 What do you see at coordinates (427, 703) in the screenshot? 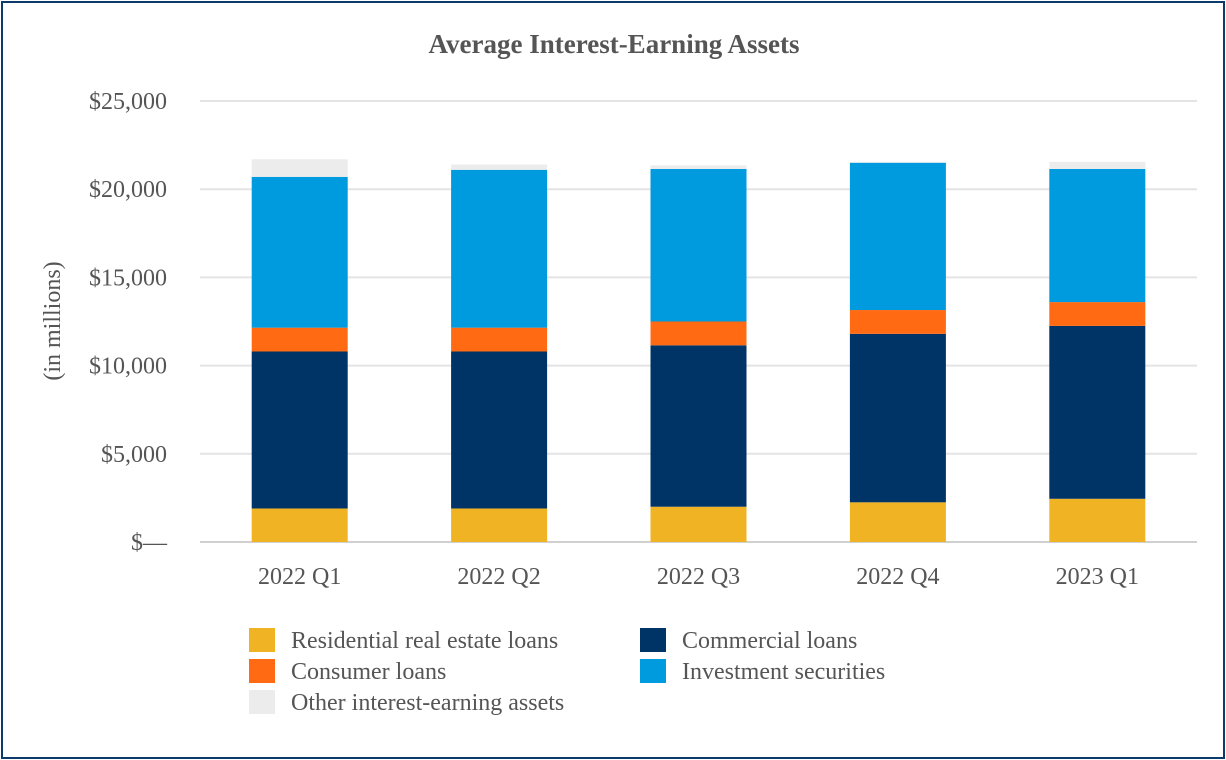
I see `legend-label: Other interest-earning assets` at bounding box center [427, 703].